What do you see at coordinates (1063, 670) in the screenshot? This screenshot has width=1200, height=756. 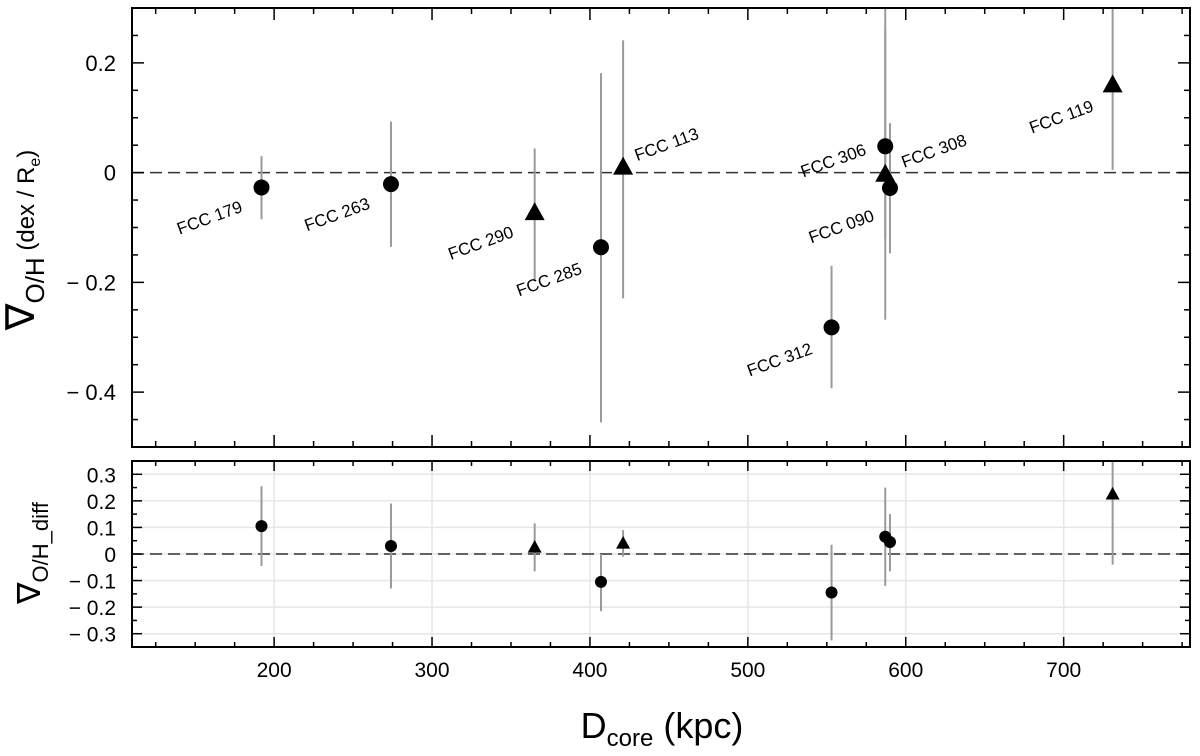 I see `x-tick-label: 700` at bounding box center [1063, 670].